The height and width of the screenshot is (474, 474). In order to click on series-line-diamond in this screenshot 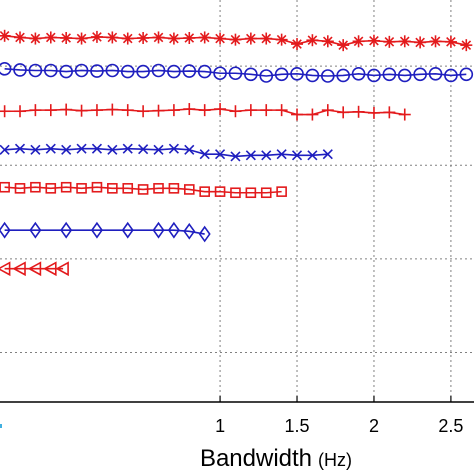, I will do `click(104, 232)`.